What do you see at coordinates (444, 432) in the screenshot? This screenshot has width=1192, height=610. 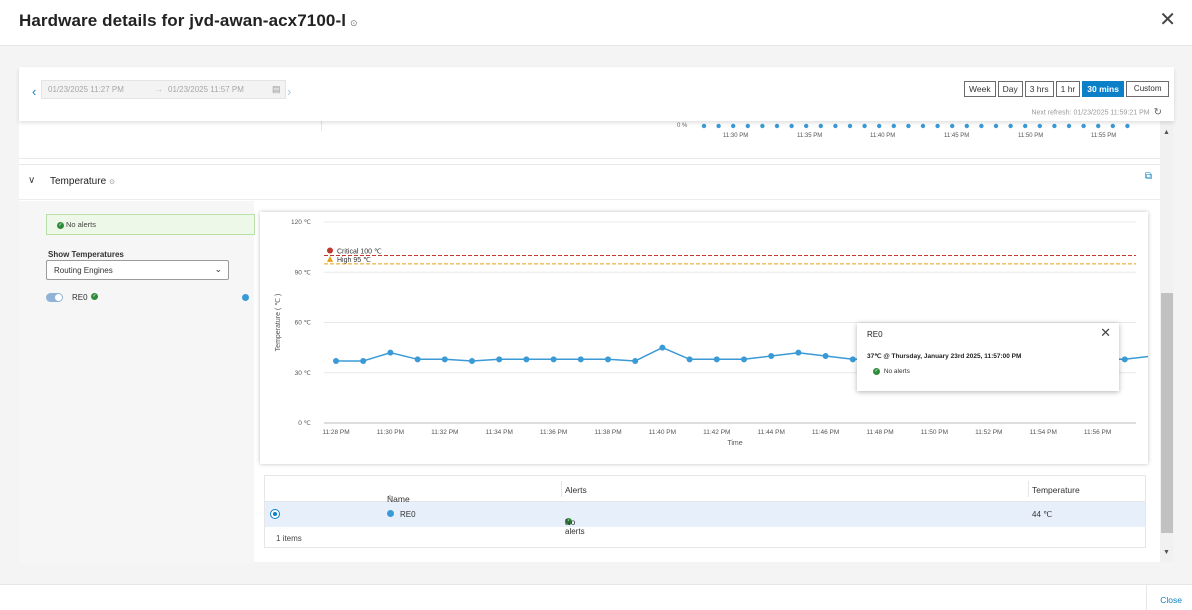 I see `x-tick-label: 11:32 PM` at bounding box center [444, 432].